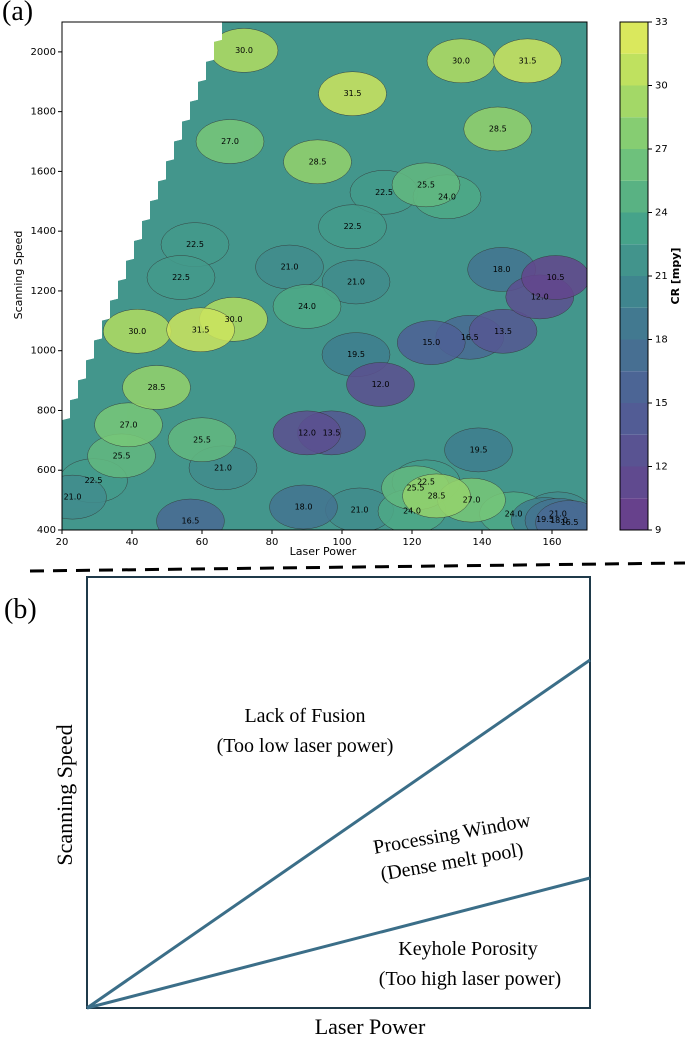 The height and width of the screenshot is (1041, 685). I want to click on y-tick-label: 1600, so click(43, 171).